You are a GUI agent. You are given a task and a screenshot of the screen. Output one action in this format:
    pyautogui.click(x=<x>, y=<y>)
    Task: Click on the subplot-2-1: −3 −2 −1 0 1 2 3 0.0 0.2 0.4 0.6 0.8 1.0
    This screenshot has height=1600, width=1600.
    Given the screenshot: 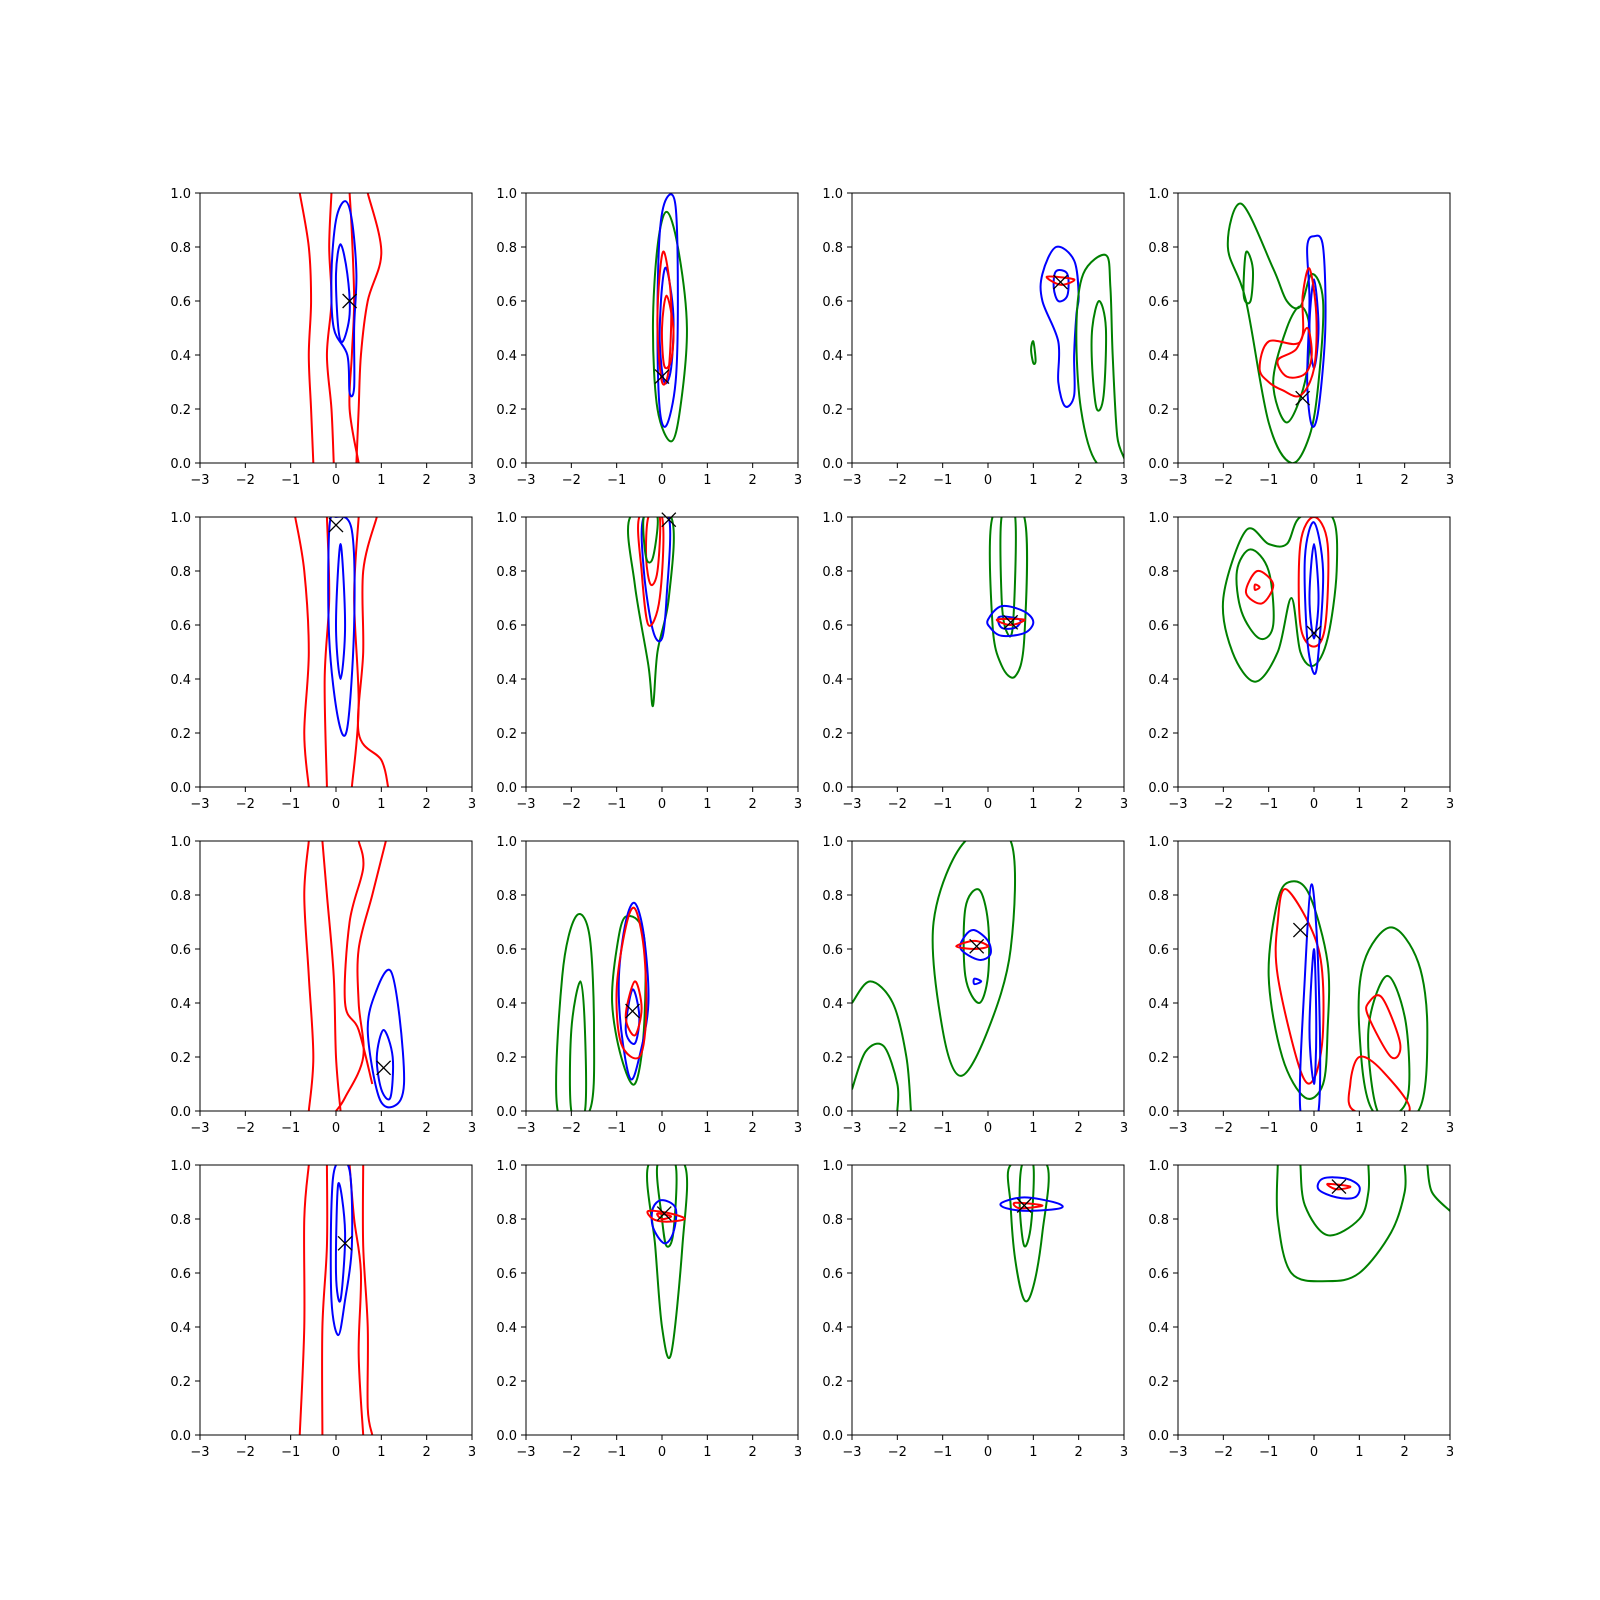 What is the action you would take?
    pyautogui.click(x=323, y=661)
    